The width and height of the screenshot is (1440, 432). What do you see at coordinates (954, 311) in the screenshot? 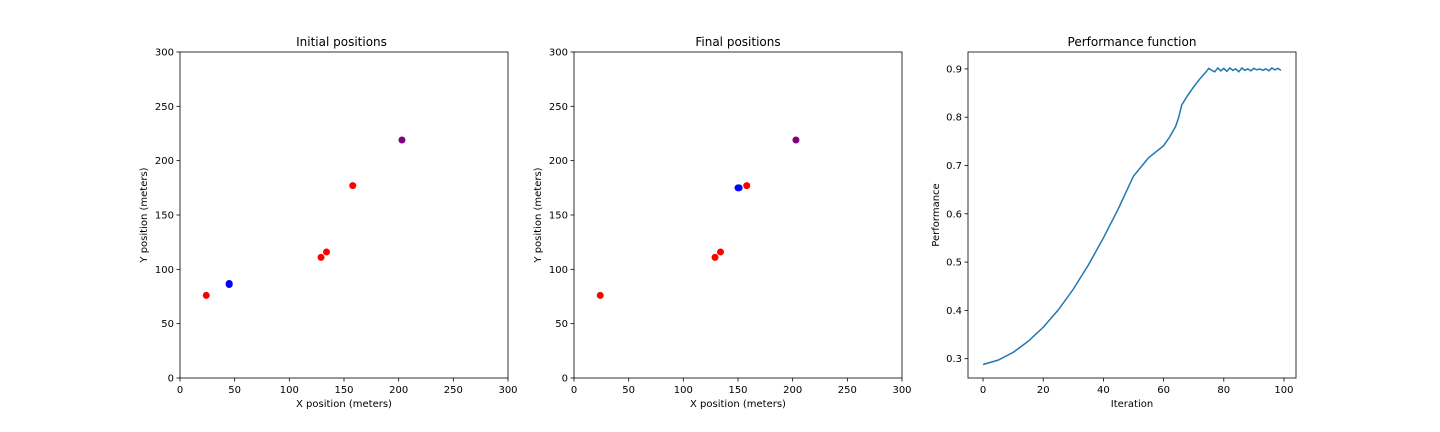
I see `performance-y-tick-label: 0.4` at bounding box center [954, 311].